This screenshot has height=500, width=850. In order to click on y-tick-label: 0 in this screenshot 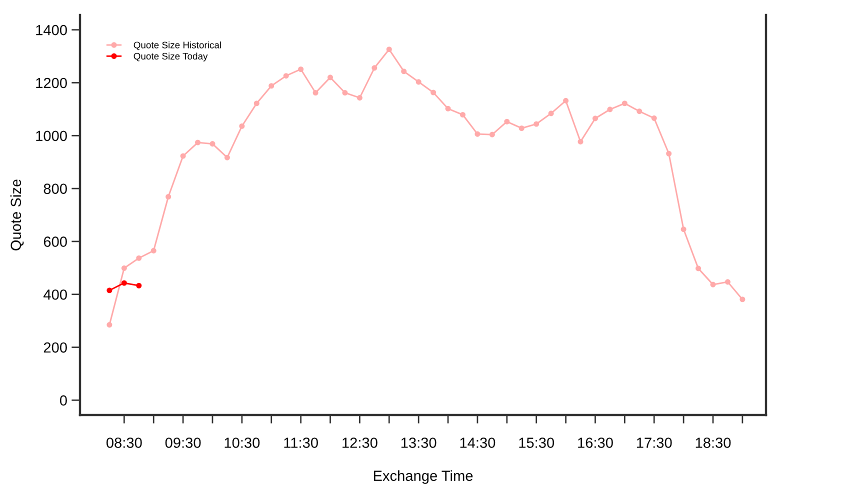, I will do `click(63, 400)`.